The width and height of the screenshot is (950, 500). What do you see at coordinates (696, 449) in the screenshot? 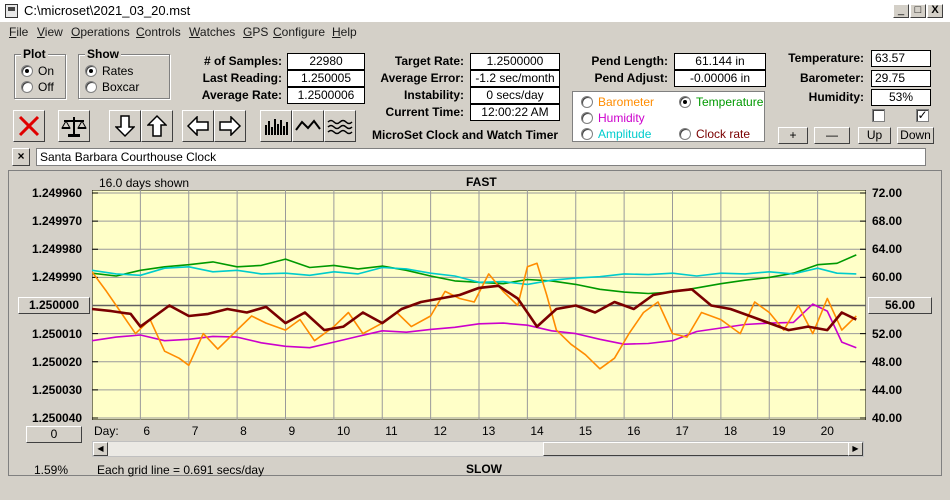
I see `scroll-thumb` at bounding box center [696, 449].